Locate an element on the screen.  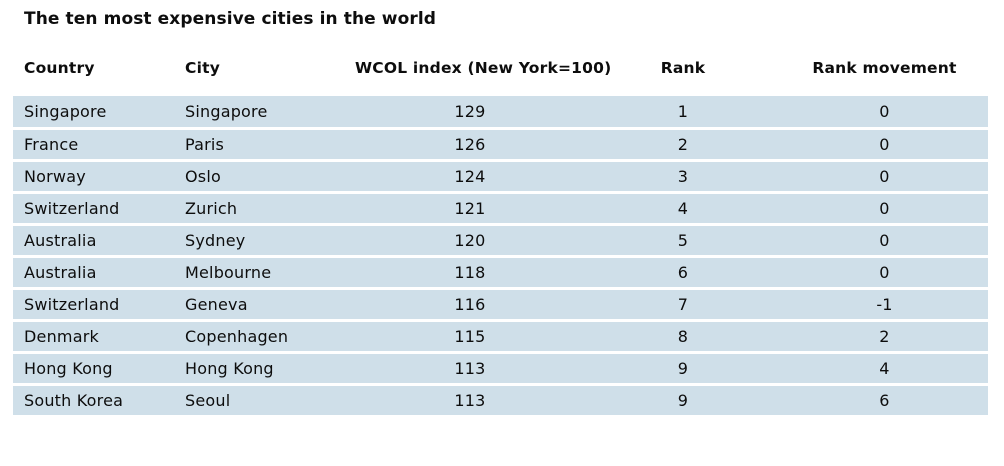
cell-rank-movement: -1 is located at coordinates (884, 305).